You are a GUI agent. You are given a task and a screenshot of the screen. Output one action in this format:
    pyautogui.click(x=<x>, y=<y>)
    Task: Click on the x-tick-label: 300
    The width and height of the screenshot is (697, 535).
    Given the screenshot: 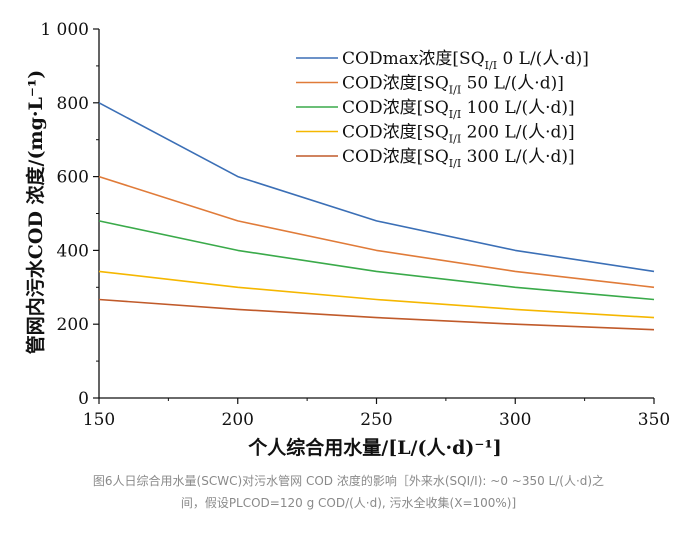 What is the action you would take?
    pyautogui.click(x=515, y=420)
    